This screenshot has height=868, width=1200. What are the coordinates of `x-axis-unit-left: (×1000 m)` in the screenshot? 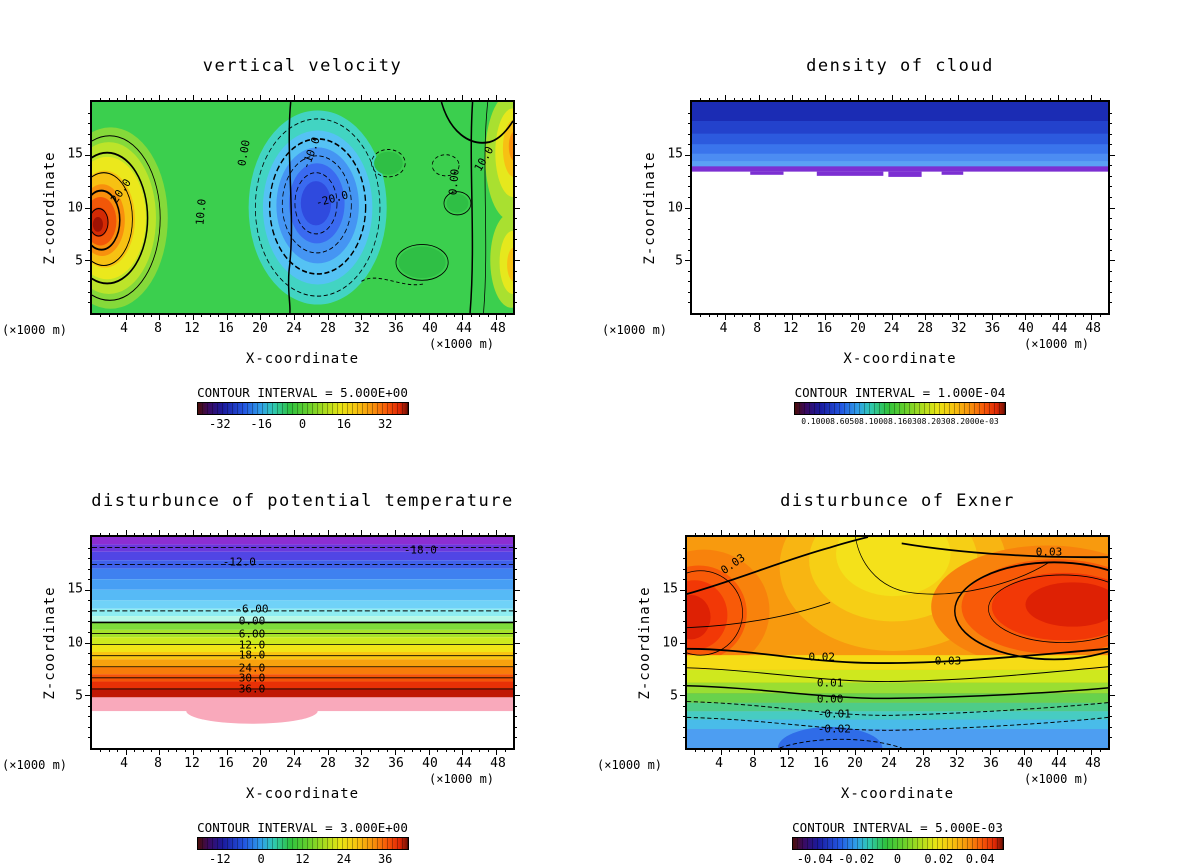 It's located at (35, 765).